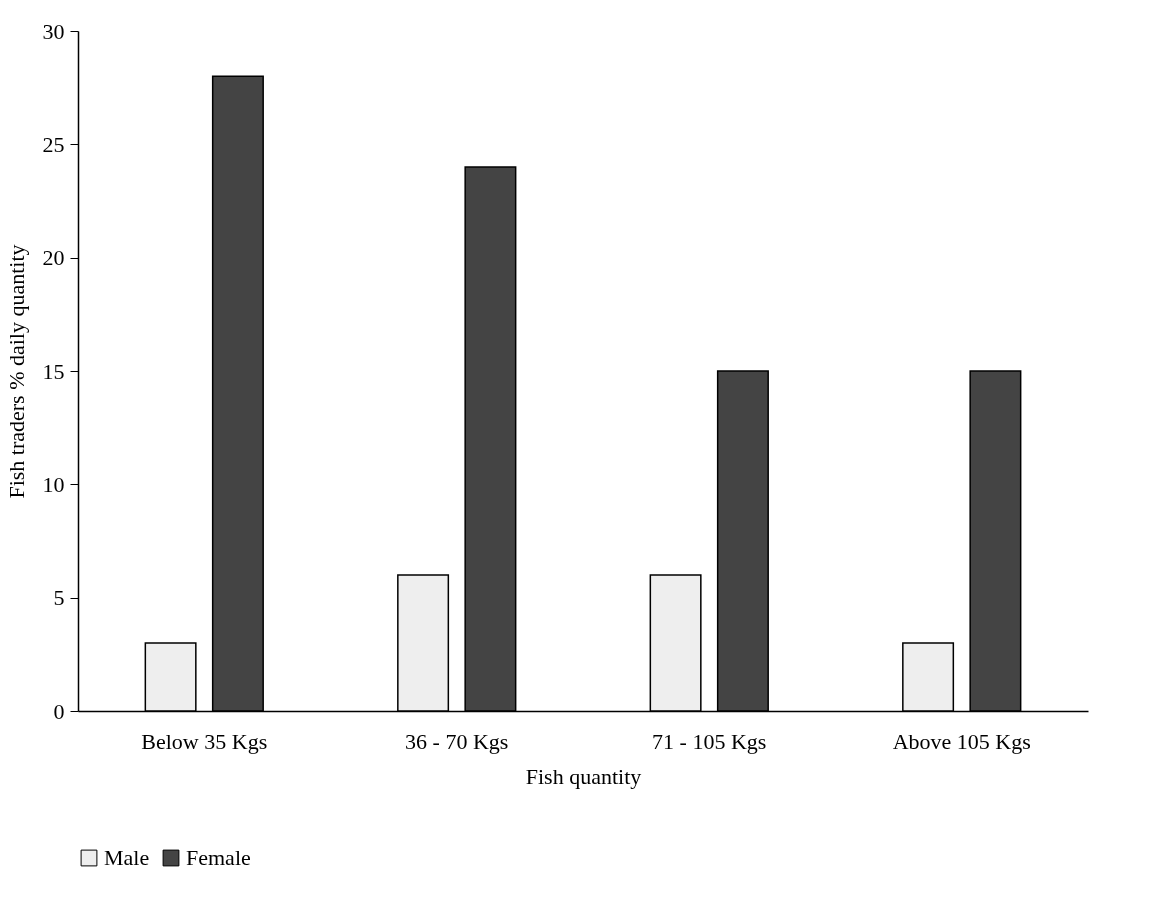 The image size is (1153, 897). I want to click on y-tick-label: 30, so click(53, 31).